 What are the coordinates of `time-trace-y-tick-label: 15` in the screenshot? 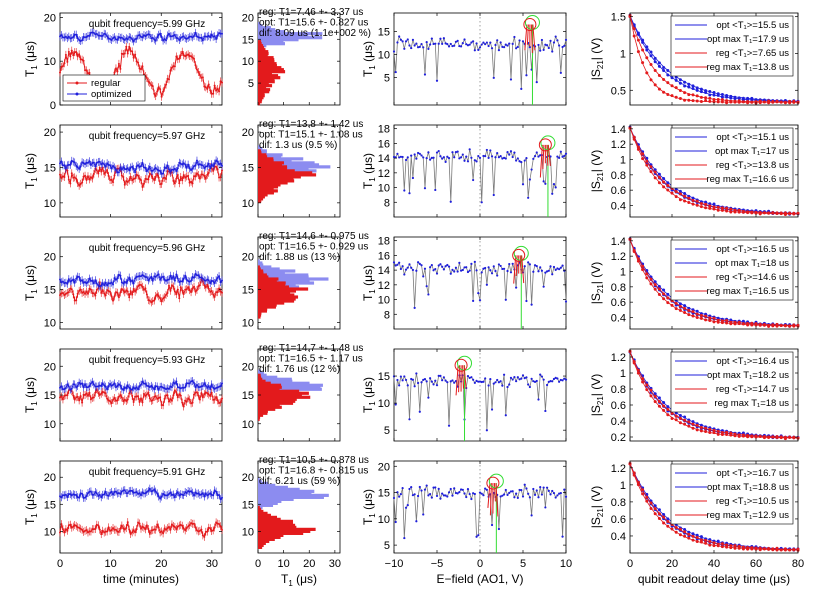 It's located at (50, 168).